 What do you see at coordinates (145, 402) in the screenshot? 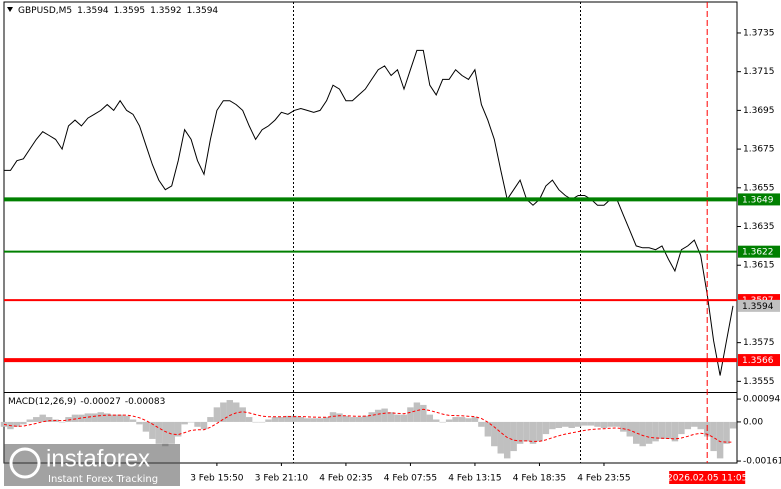
I see `macd-reading: -0.00083` at bounding box center [145, 402].